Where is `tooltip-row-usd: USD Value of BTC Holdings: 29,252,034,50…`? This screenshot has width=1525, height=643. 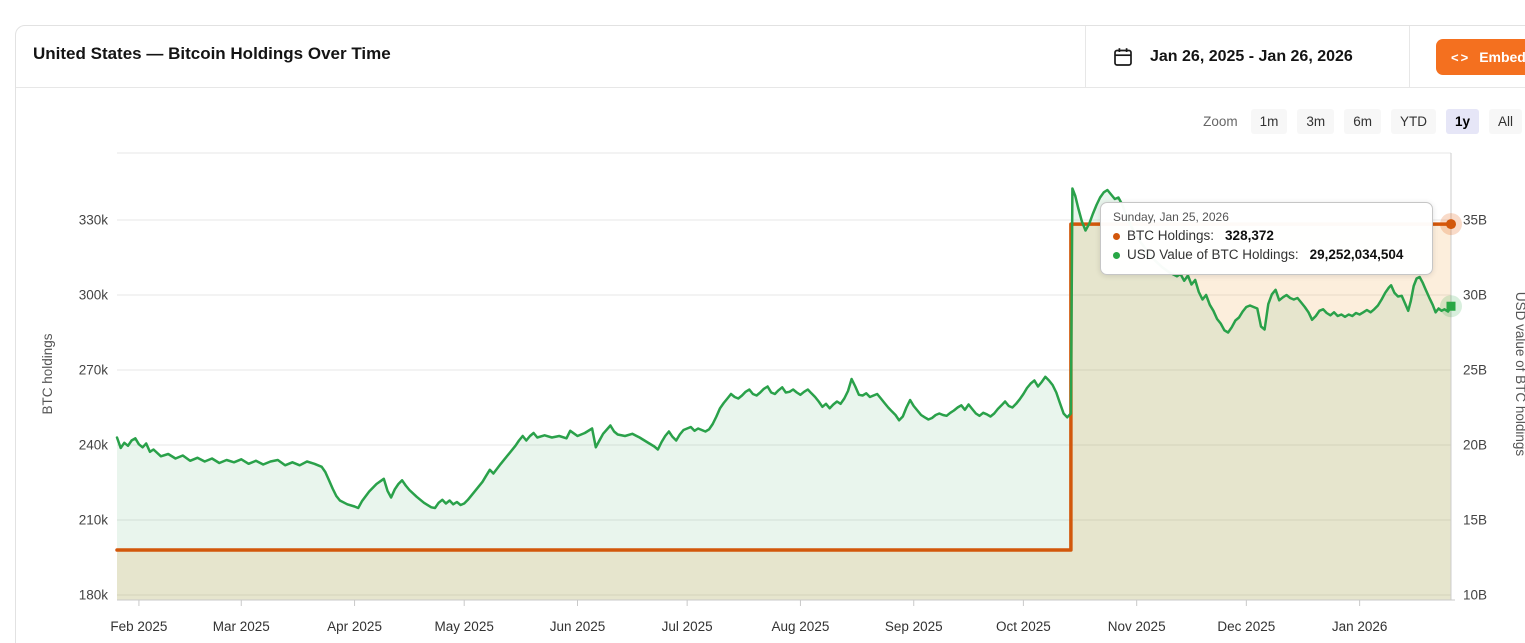
tooltip-row-usd: USD Value of BTC Holdings: 29,252,034,50… is located at coordinates (1266, 255).